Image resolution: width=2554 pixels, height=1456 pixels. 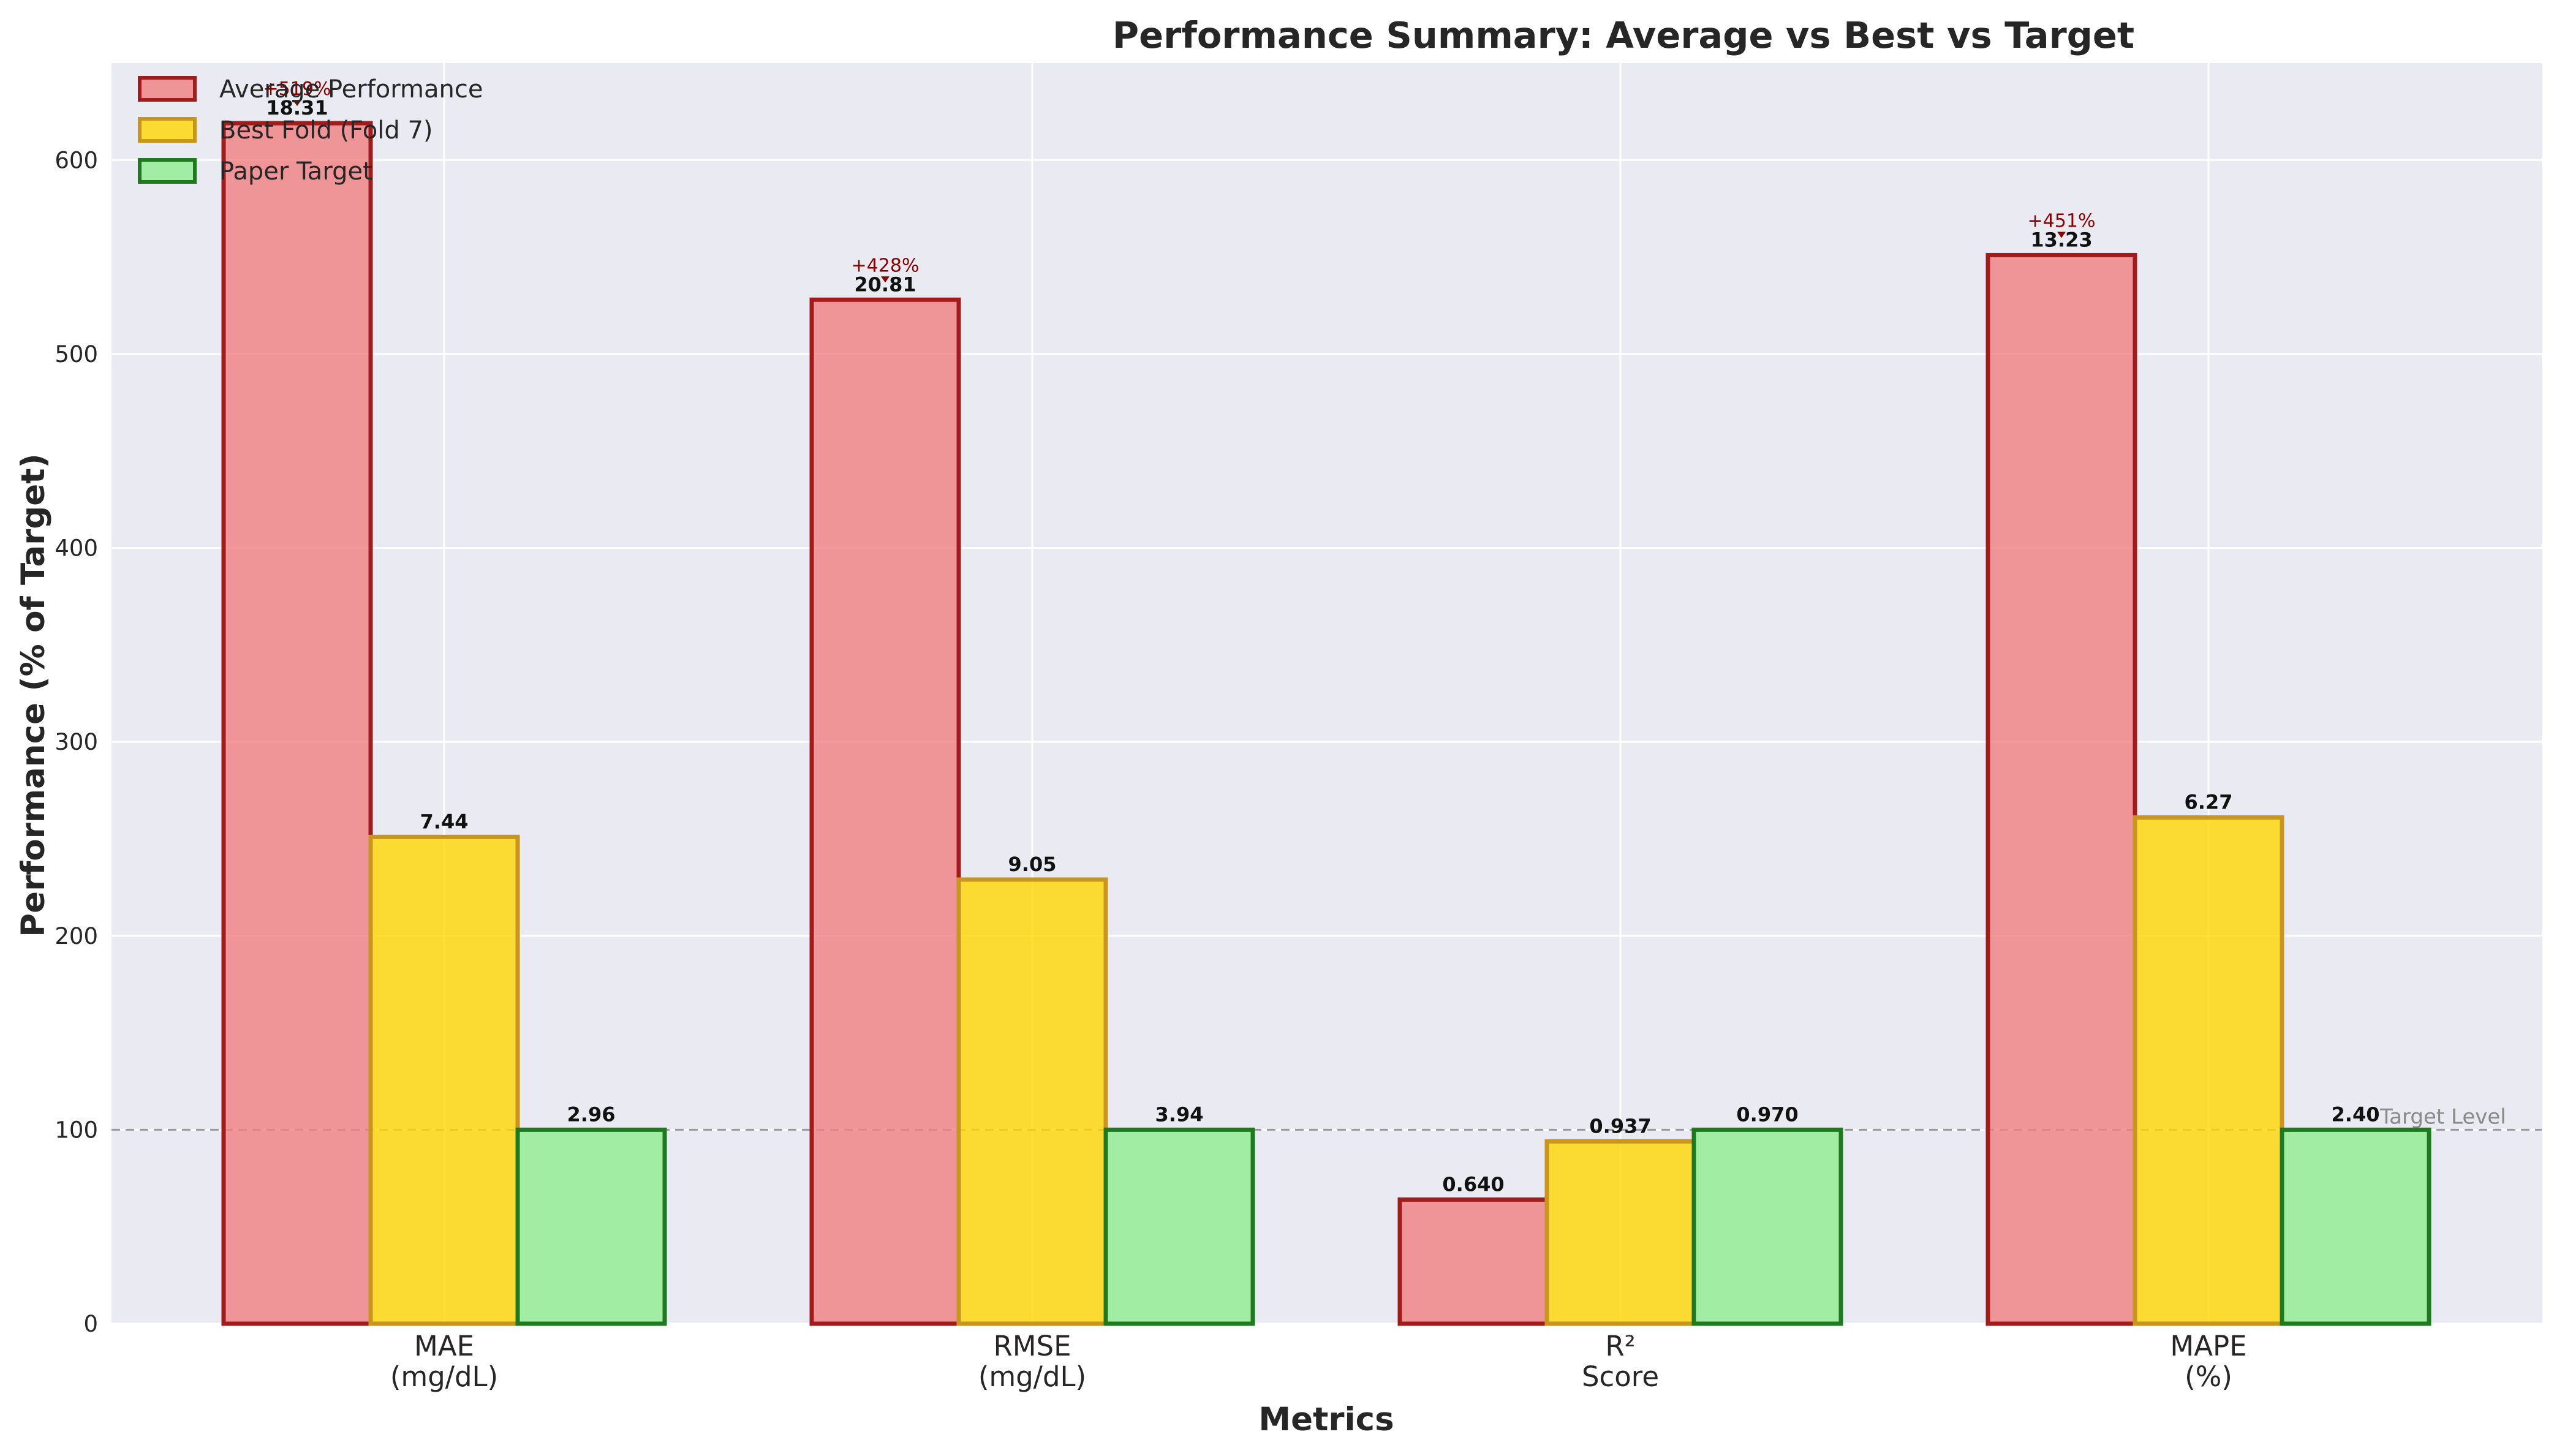 What do you see at coordinates (2208, 1376) in the screenshot?
I see `x-tick-label-3-1: (%)` at bounding box center [2208, 1376].